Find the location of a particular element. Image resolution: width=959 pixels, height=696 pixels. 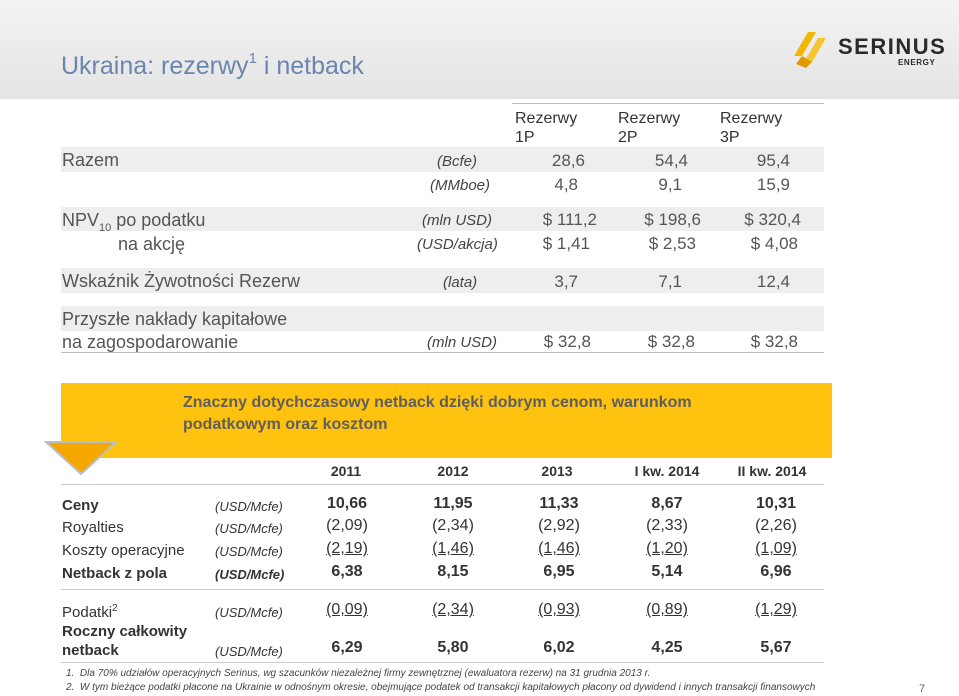

value-cell: 12,4 is located at coordinates (773, 281).